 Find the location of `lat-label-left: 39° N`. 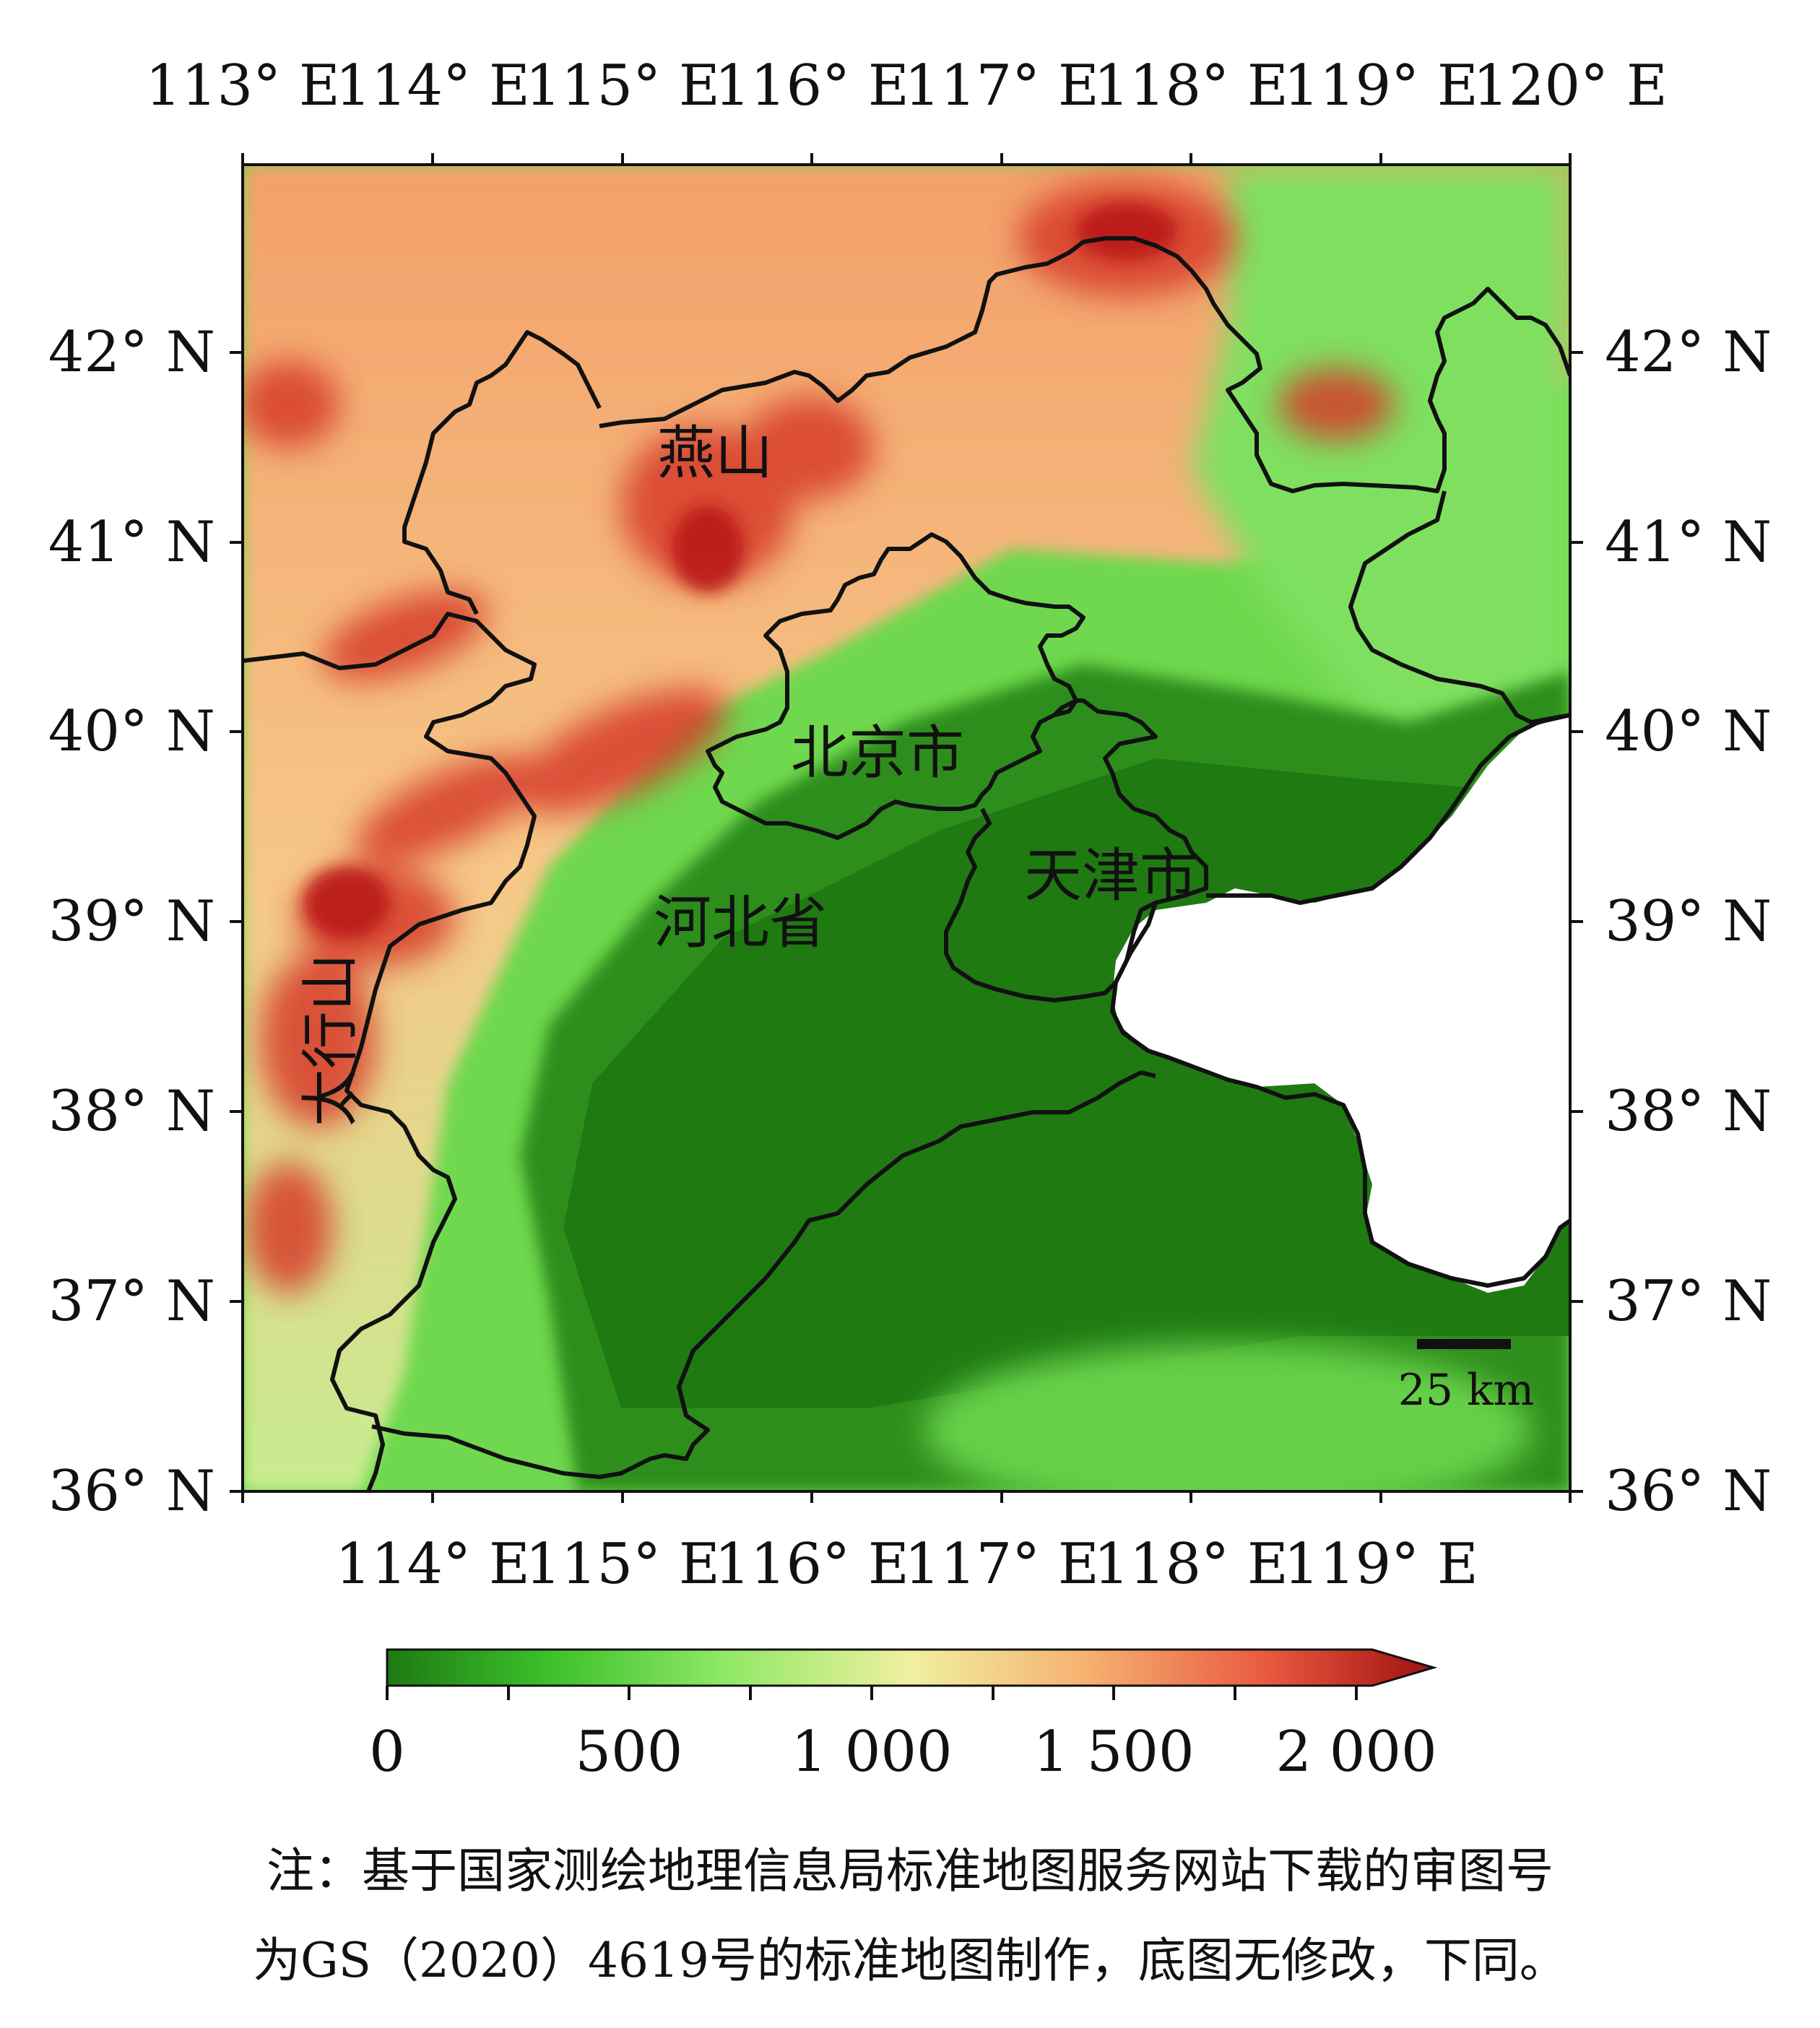

lat-label-left: 39° N is located at coordinates (131, 921).